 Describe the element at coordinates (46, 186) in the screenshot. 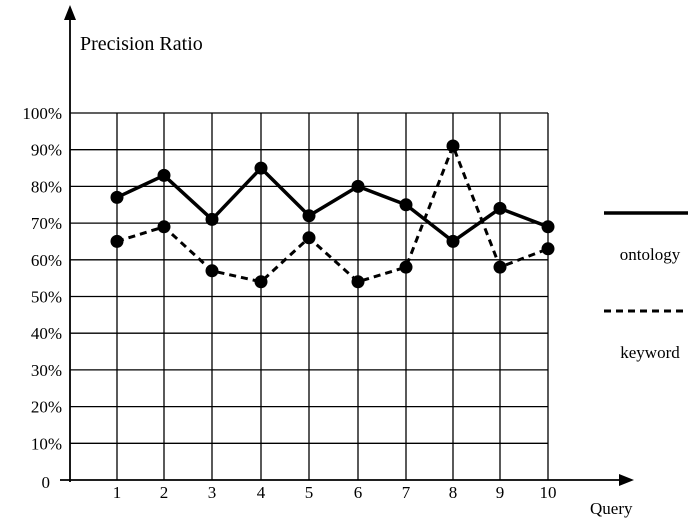

I see `y-tick-label: 80%` at that location.